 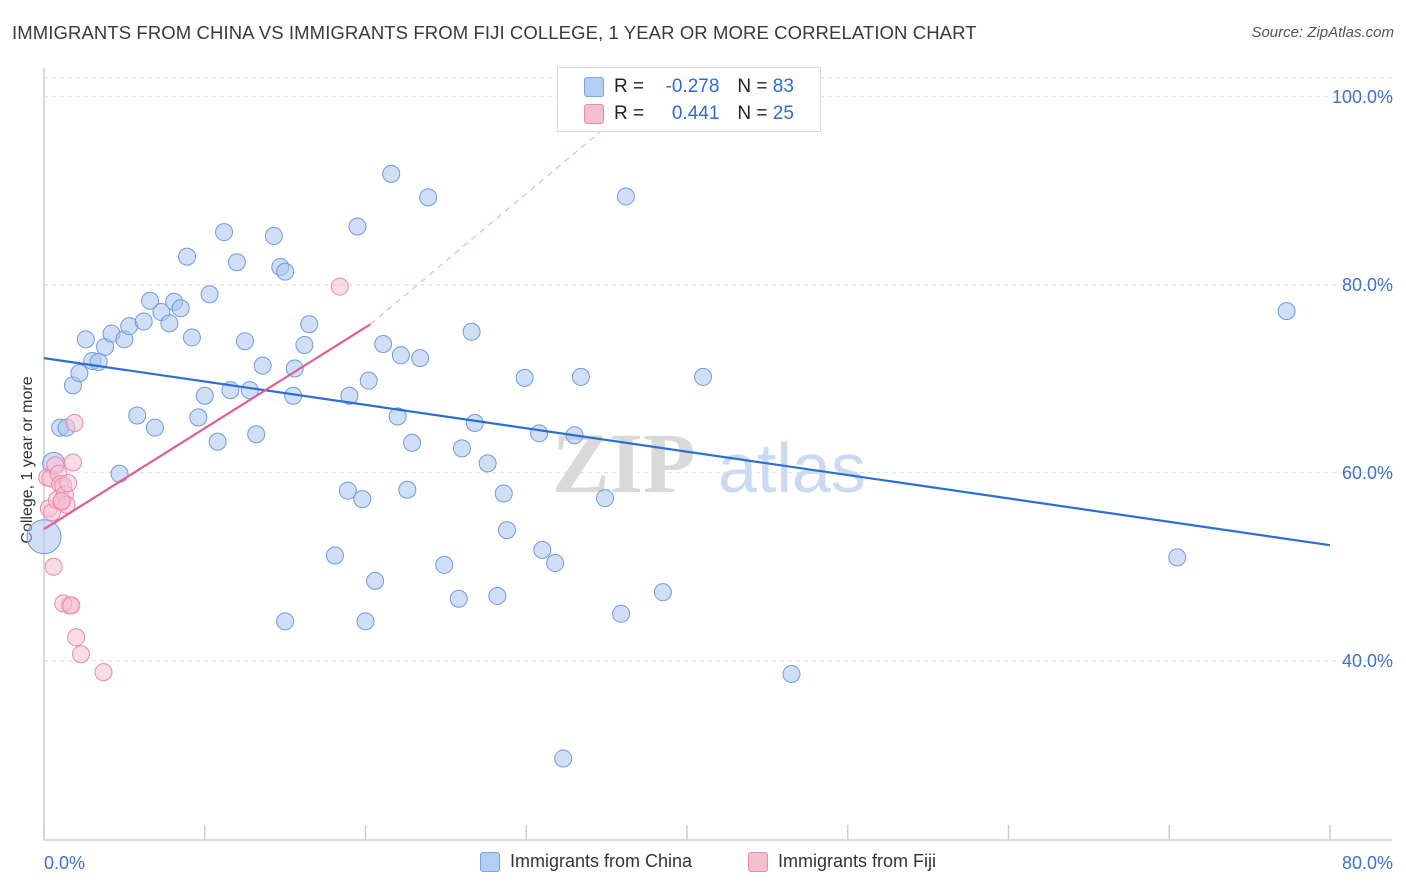 I want to click on n-value-china: 83, so click(x=783, y=86).